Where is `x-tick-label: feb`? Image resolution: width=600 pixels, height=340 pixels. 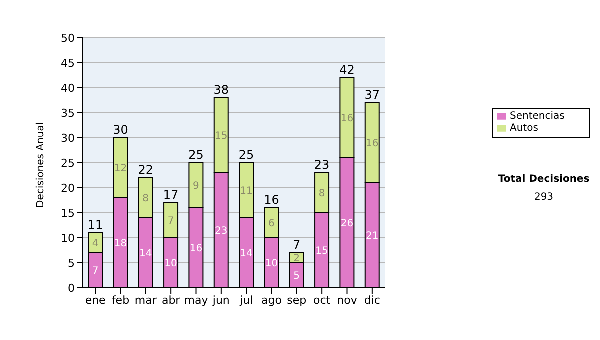
x-tick-label: feb is located at coordinates (121, 300).